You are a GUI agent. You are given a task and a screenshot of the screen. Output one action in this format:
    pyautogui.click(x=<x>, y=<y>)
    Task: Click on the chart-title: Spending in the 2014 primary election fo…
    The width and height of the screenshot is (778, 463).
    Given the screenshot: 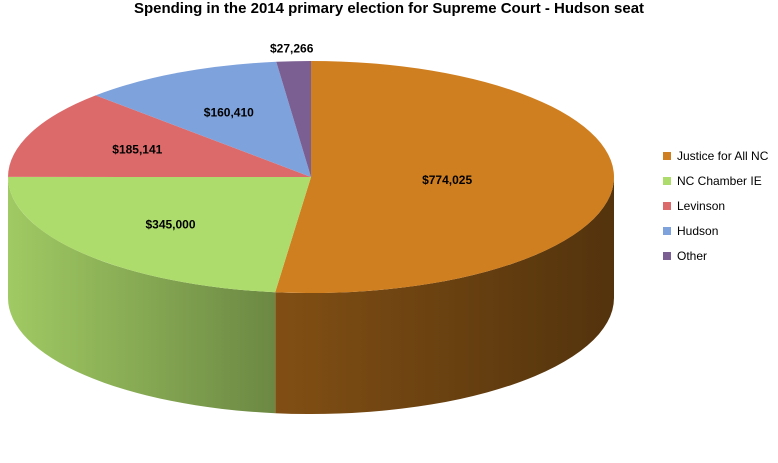 What is the action you would take?
    pyautogui.click(x=389, y=8)
    